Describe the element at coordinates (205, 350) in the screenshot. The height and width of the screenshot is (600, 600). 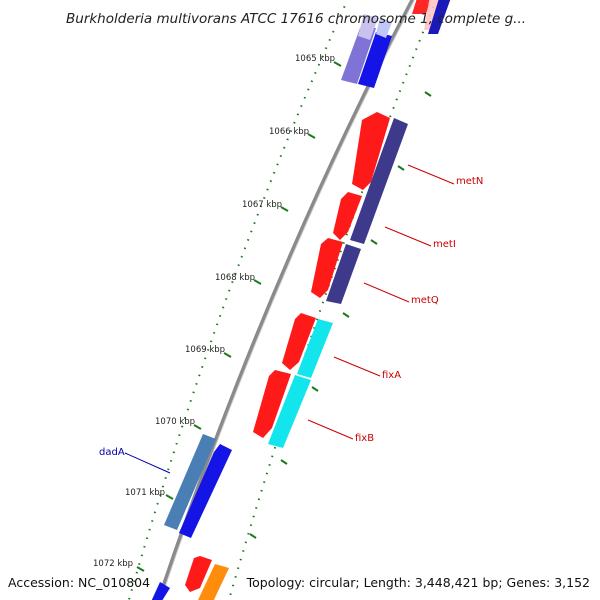
I see `tick-label-1069: 1069 kbp` at that location.